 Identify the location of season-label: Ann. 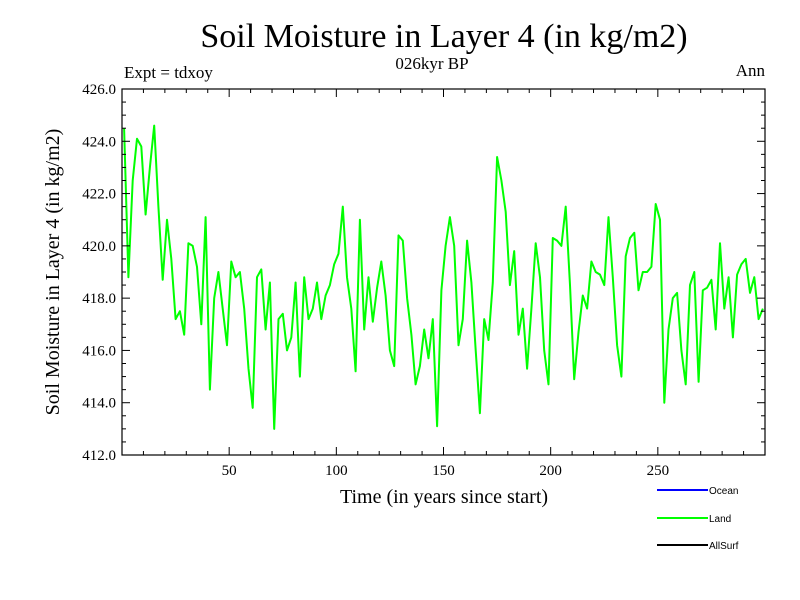
(751, 70).